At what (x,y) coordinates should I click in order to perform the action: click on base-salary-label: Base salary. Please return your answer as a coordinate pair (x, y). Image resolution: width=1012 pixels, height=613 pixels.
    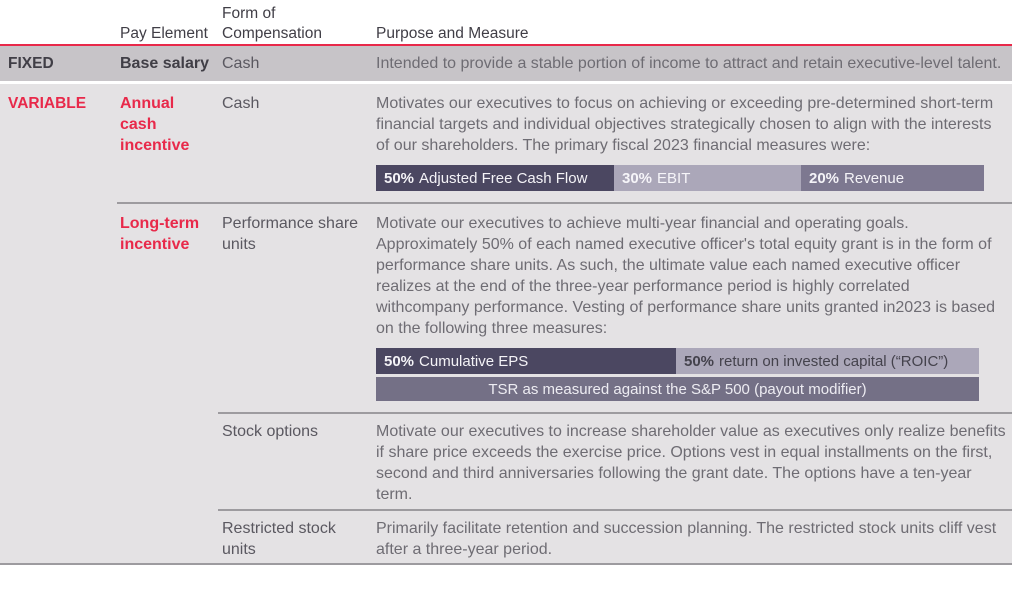
    Looking at the image, I should click on (164, 63).